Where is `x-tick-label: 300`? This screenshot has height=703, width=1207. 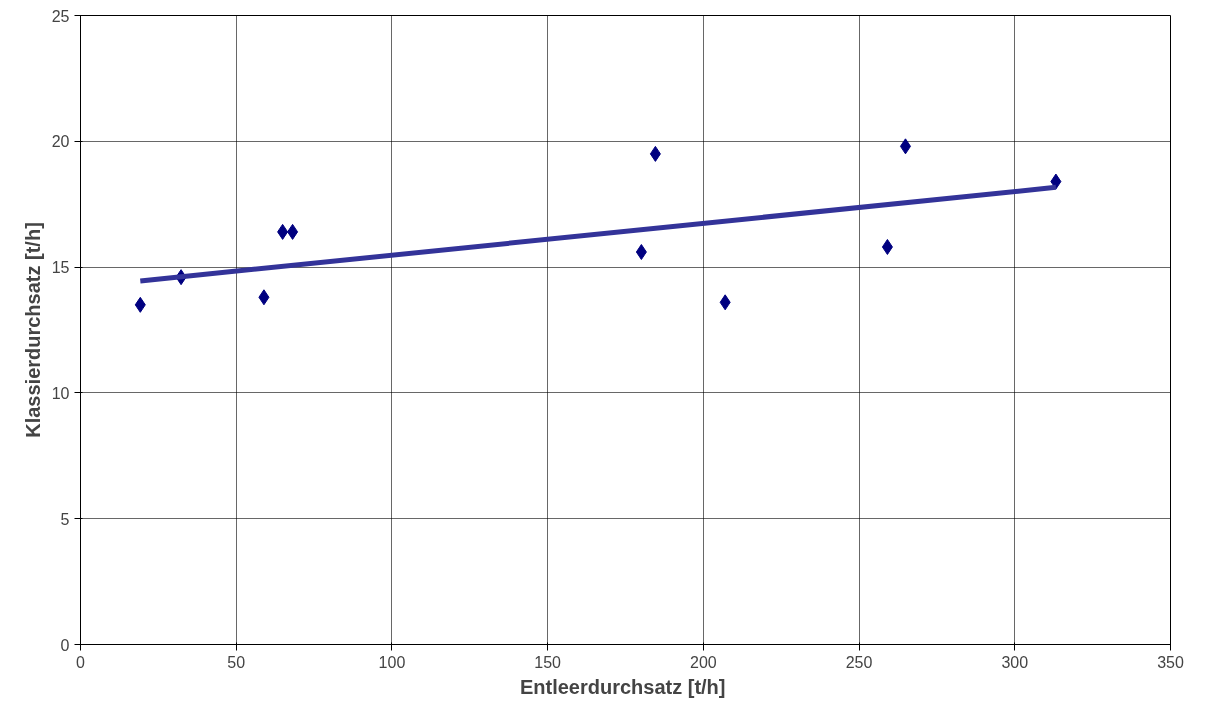 x-tick-label: 300 is located at coordinates (1015, 662).